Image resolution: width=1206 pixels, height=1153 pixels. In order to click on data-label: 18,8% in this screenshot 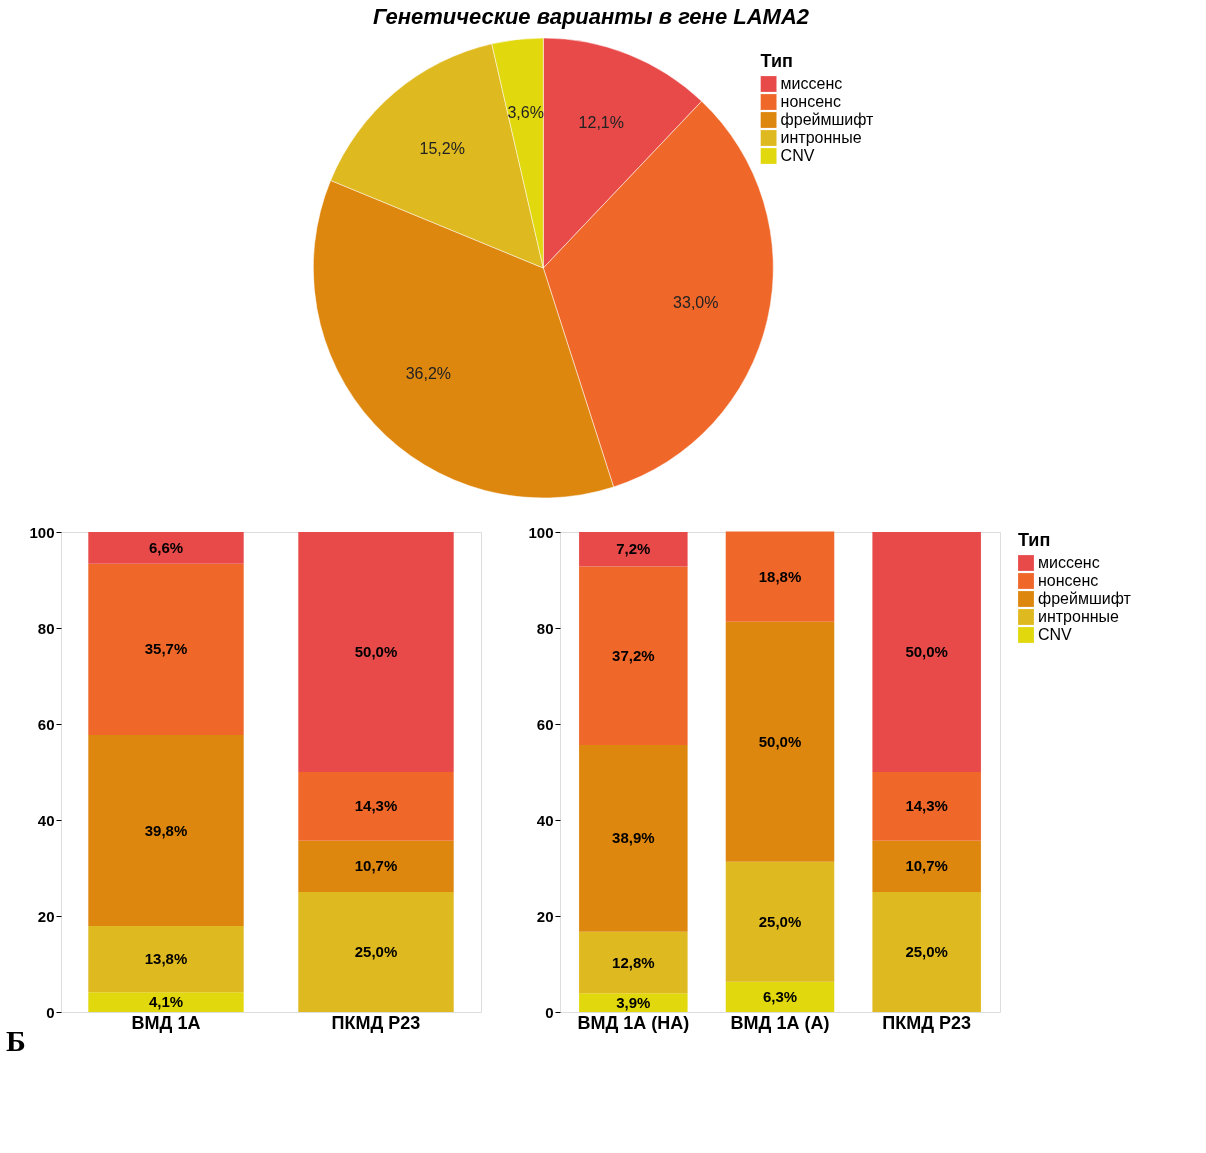, I will do `click(780, 576)`.